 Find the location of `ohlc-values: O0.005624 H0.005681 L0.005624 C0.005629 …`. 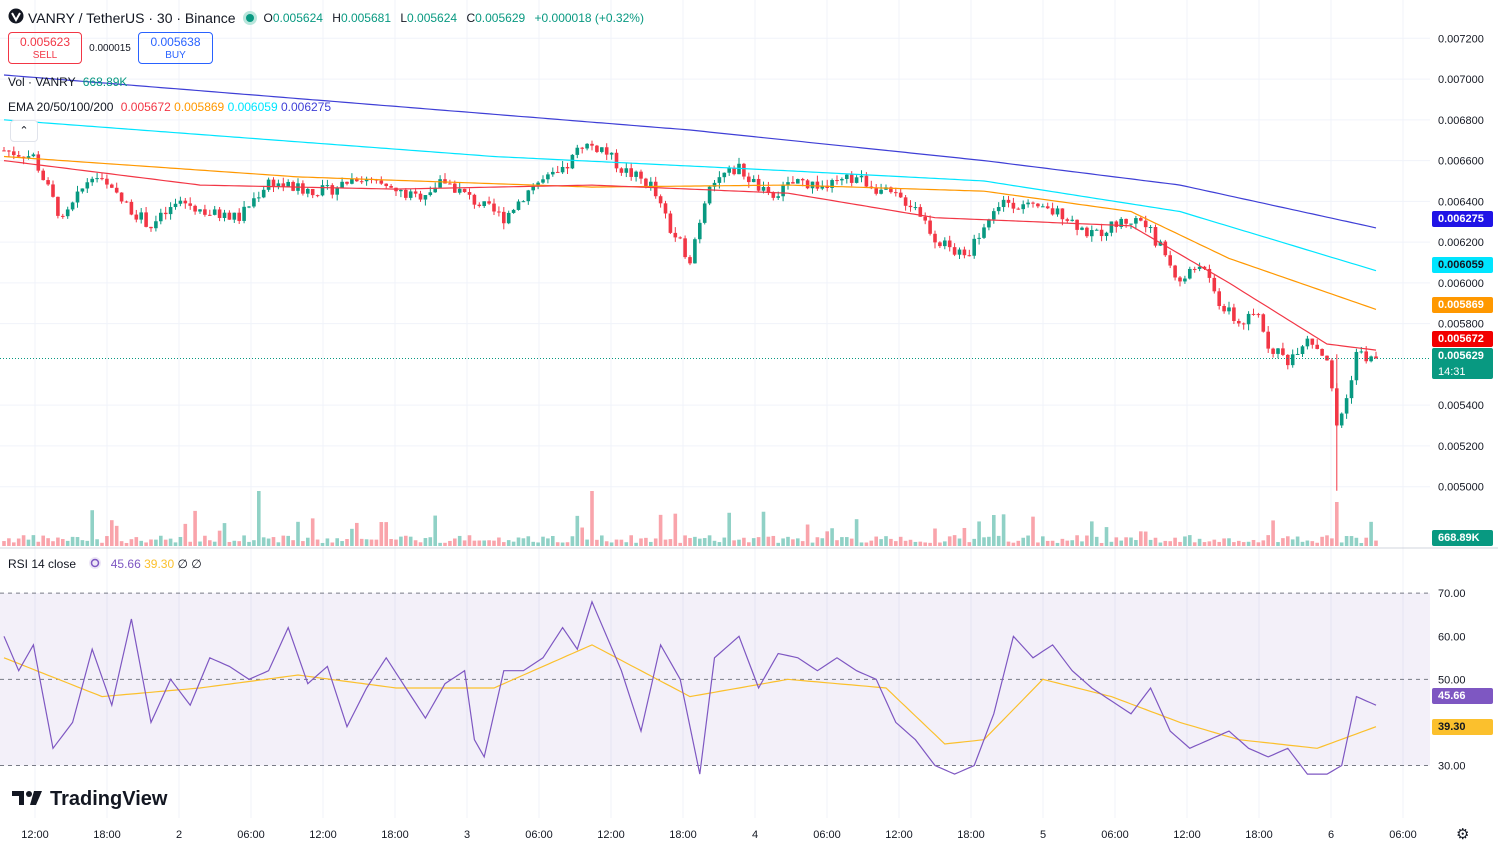

ohlc-values: O0.005624 H0.005681 L0.005624 C0.005629 … is located at coordinates (457, 18).